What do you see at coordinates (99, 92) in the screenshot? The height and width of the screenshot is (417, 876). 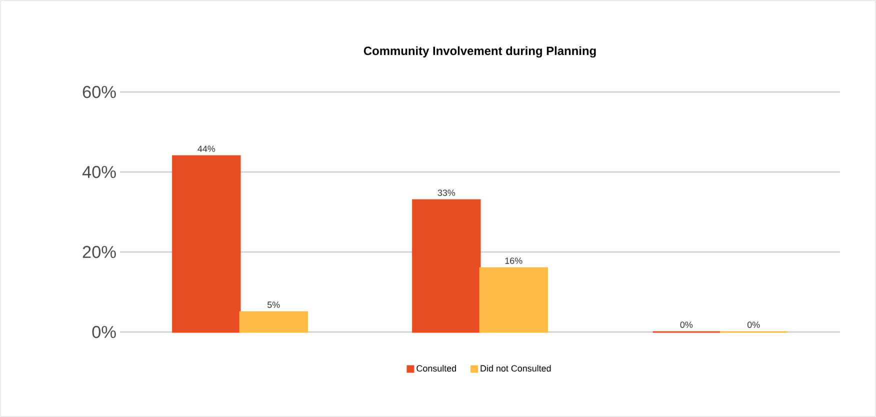 I see `y-tick-label: 60%` at bounding box center [99, 92].